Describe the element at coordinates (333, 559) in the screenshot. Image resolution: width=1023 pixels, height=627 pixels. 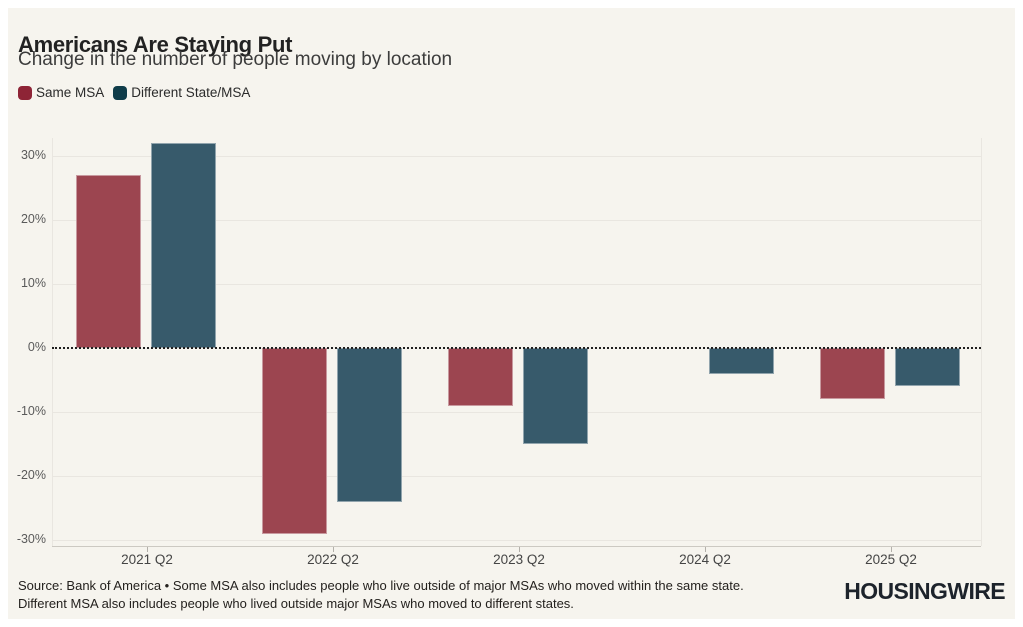
I see `x-axis-label: 2022 Q2` at that location.